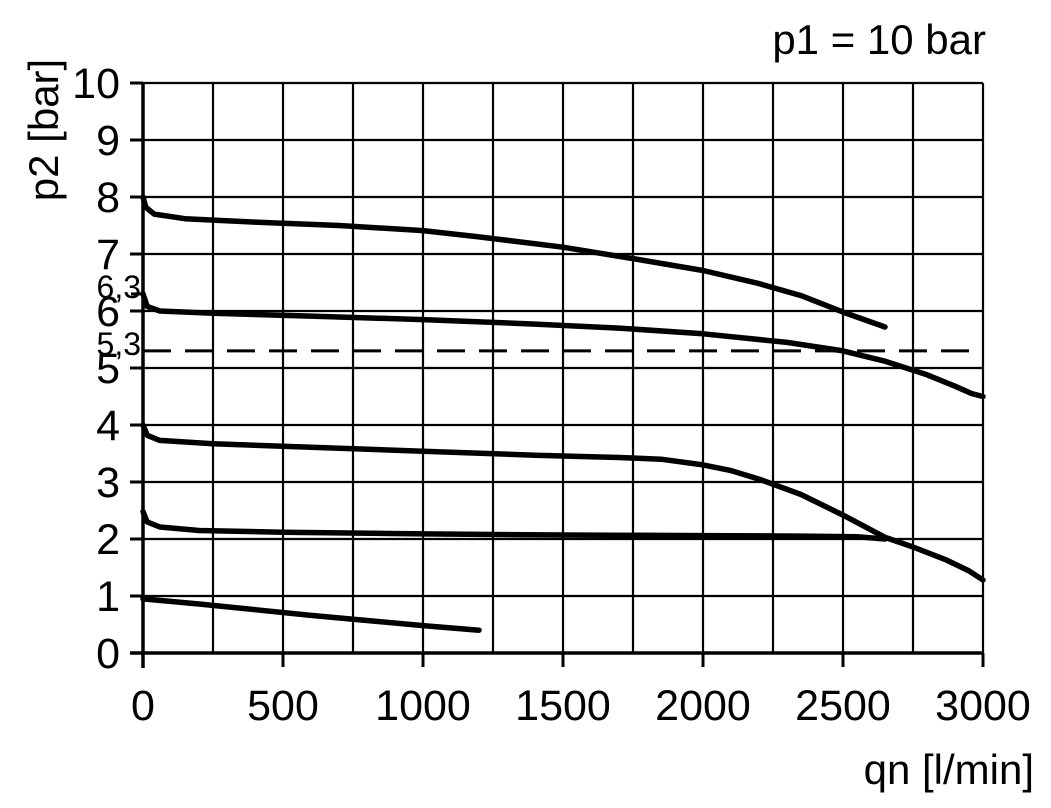  Describe the element at coordinates (108, 597) in the screenshot. I see `y-tick-label-1: 1` at that location.